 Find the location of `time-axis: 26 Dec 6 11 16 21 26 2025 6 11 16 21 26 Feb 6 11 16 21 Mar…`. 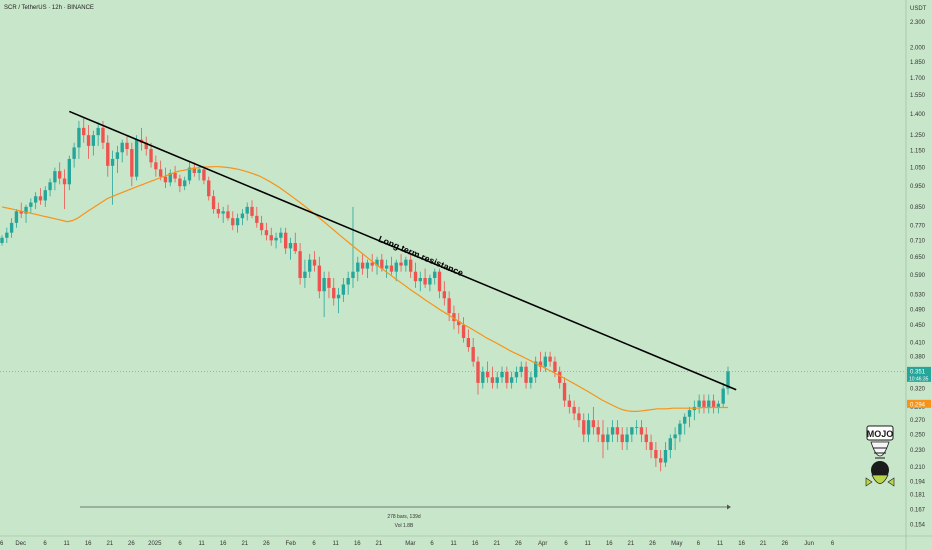

time-axis: 26 Dec 6 11 16 21 26 2025 6 11 16 21 26 Feb 6 11 16 21 Mar… is located at coordinates (466, 541).